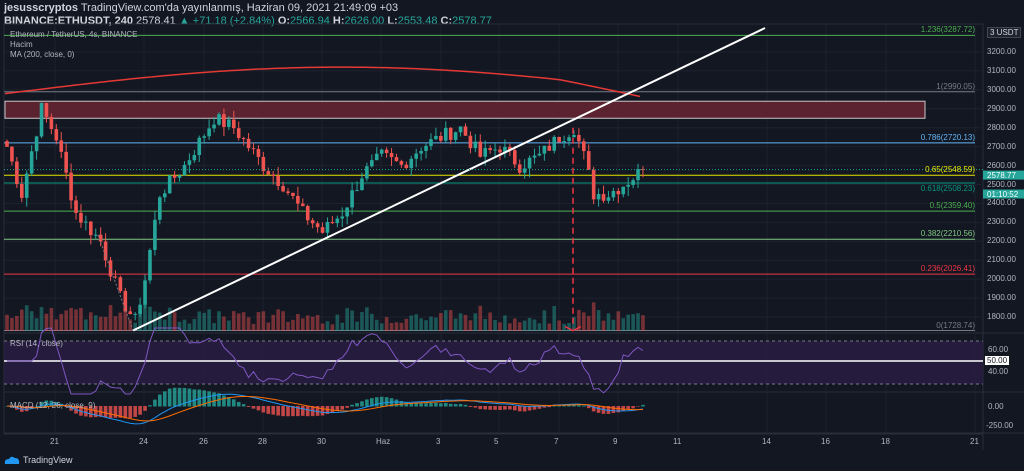 The width and height of the screenshot is (1024, 471). I want to click on time-tick: 21, so click(54, 441).